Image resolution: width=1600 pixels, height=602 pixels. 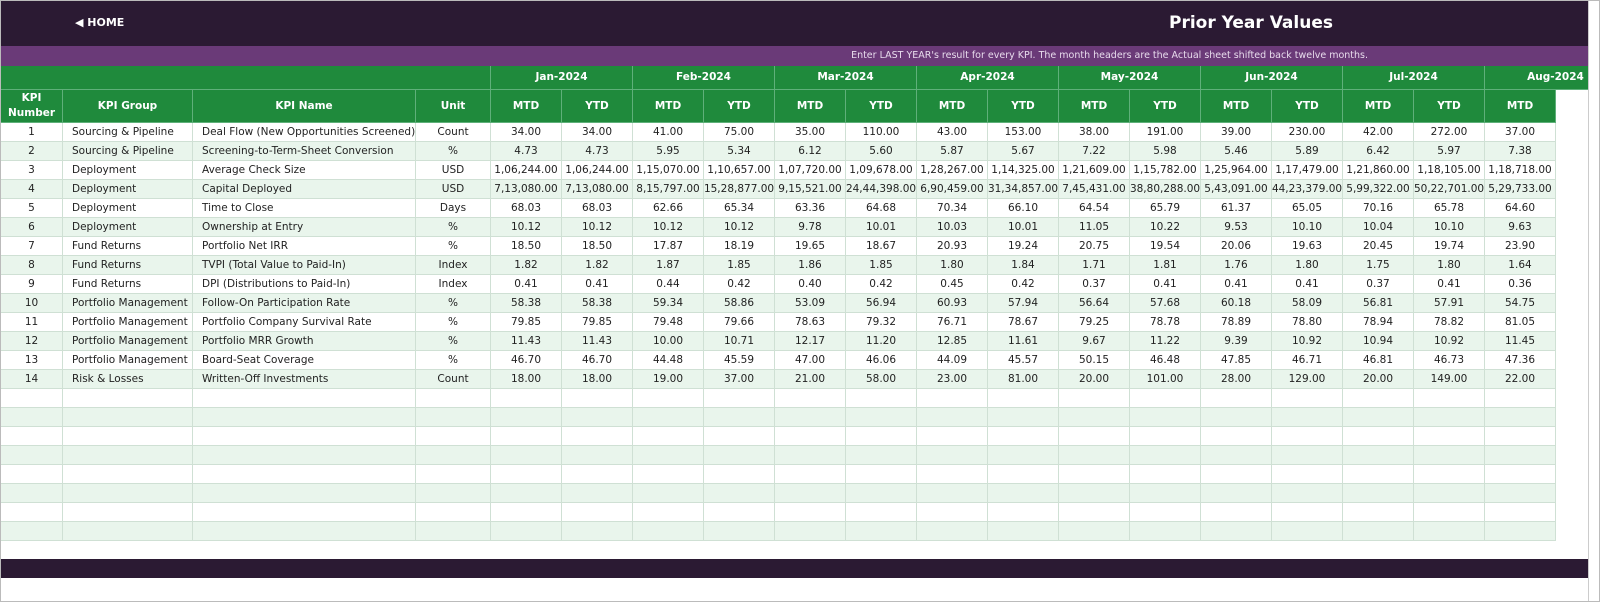 What do you see at coordinates (32, 341) in the screenshot?
I see `text-cell: 12` at bounding box center [32, 341].